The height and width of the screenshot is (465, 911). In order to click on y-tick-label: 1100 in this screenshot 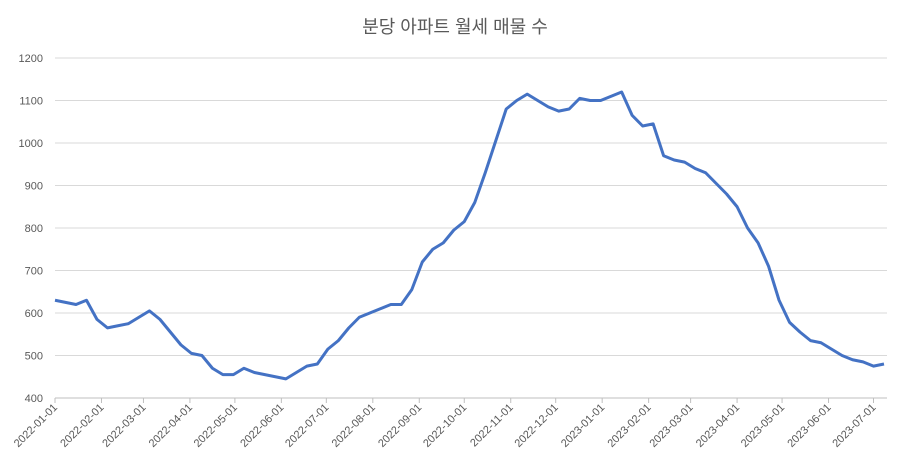, I will do `click(31, 102)`.